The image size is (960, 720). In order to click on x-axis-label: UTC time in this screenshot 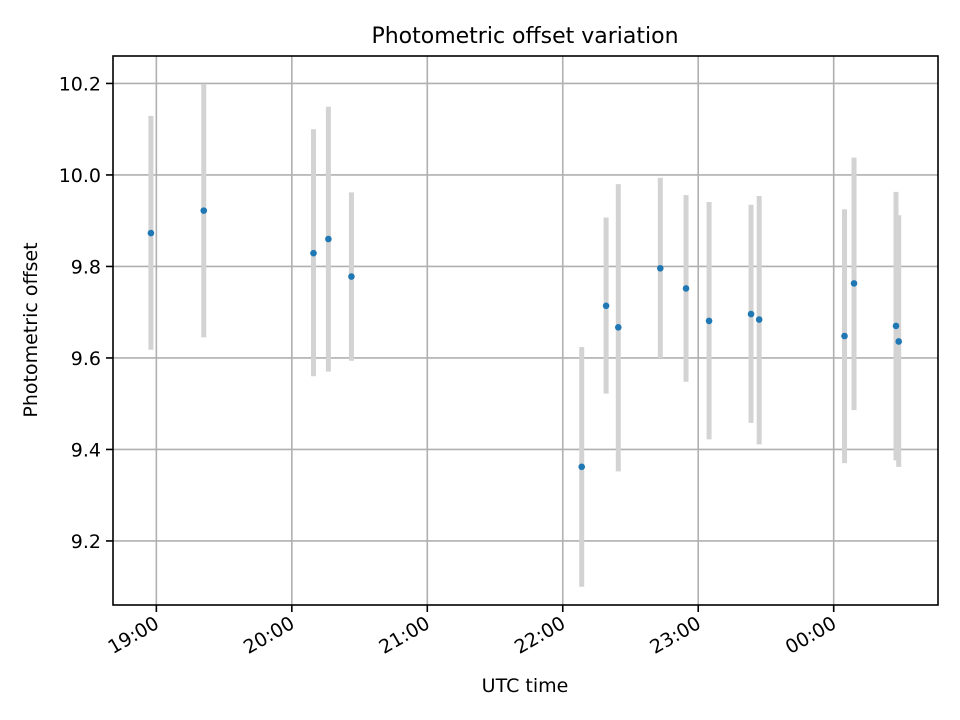, I will do `click(525, 686)`.